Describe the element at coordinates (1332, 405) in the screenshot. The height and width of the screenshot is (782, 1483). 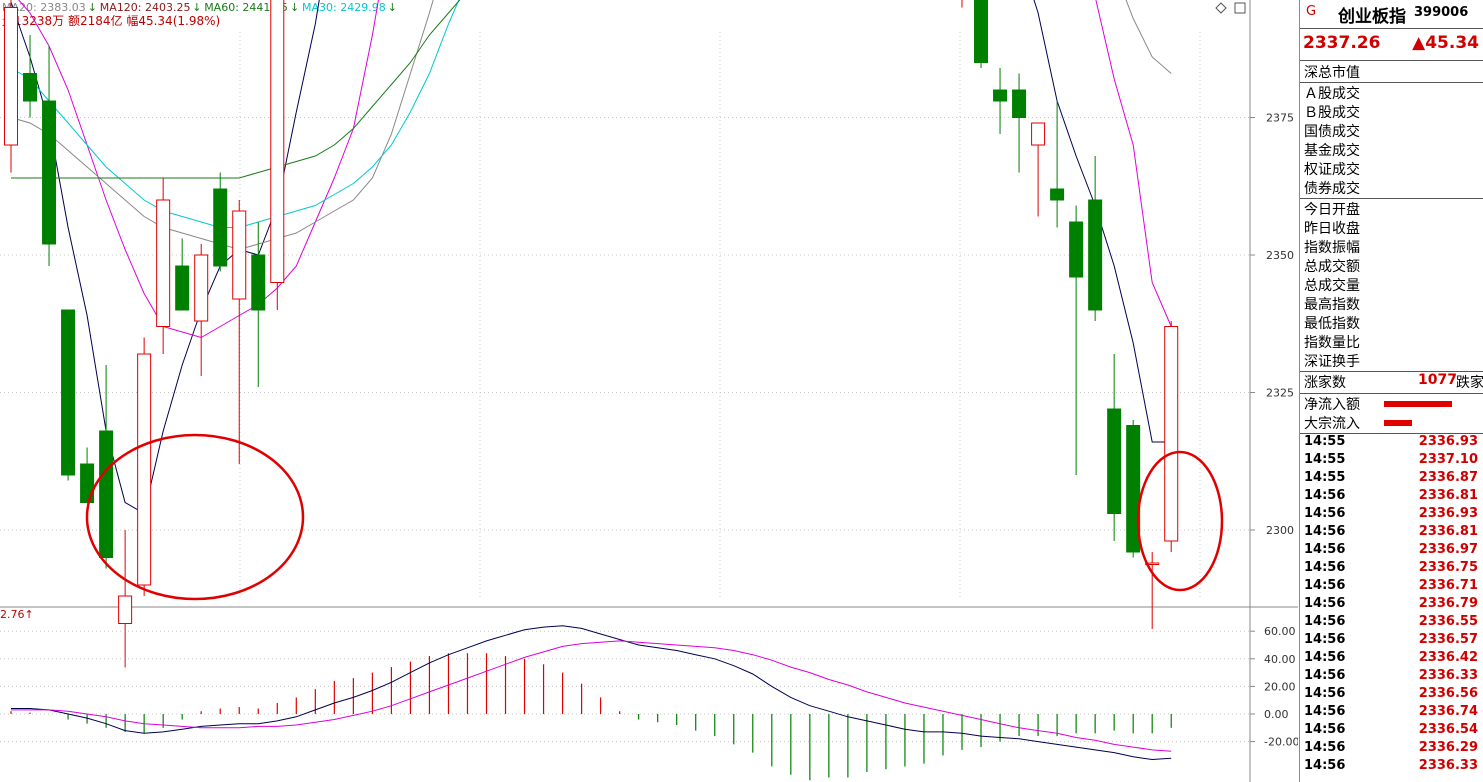
I see `net-inflow-label: 净流入额` at that location.